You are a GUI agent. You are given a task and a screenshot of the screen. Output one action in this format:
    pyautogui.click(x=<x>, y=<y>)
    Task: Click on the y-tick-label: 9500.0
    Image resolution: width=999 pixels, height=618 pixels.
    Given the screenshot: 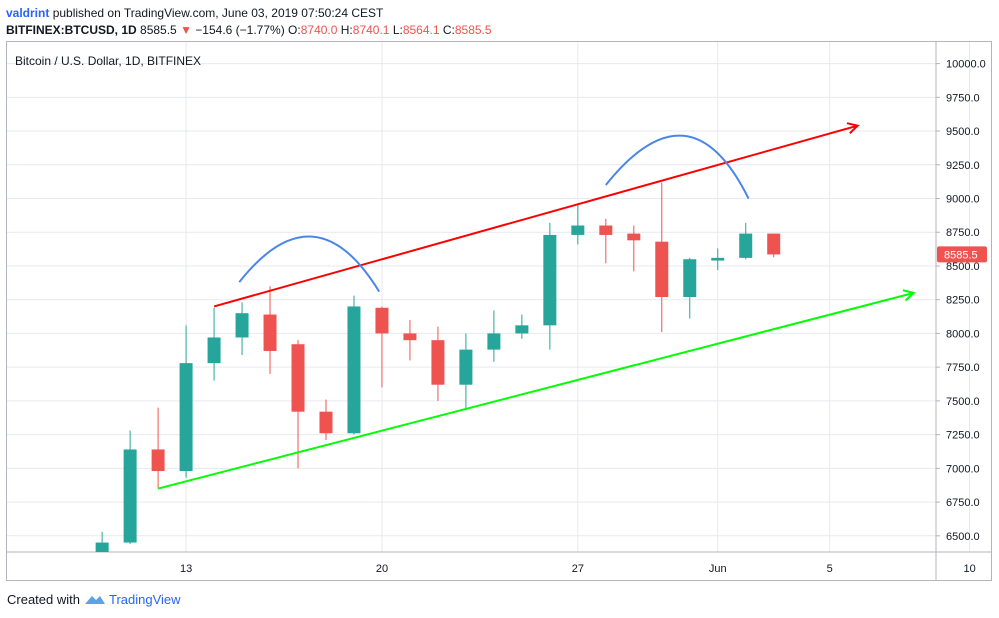 What is the action you would take?
    pyautogui.click(x=963, y=132)
    